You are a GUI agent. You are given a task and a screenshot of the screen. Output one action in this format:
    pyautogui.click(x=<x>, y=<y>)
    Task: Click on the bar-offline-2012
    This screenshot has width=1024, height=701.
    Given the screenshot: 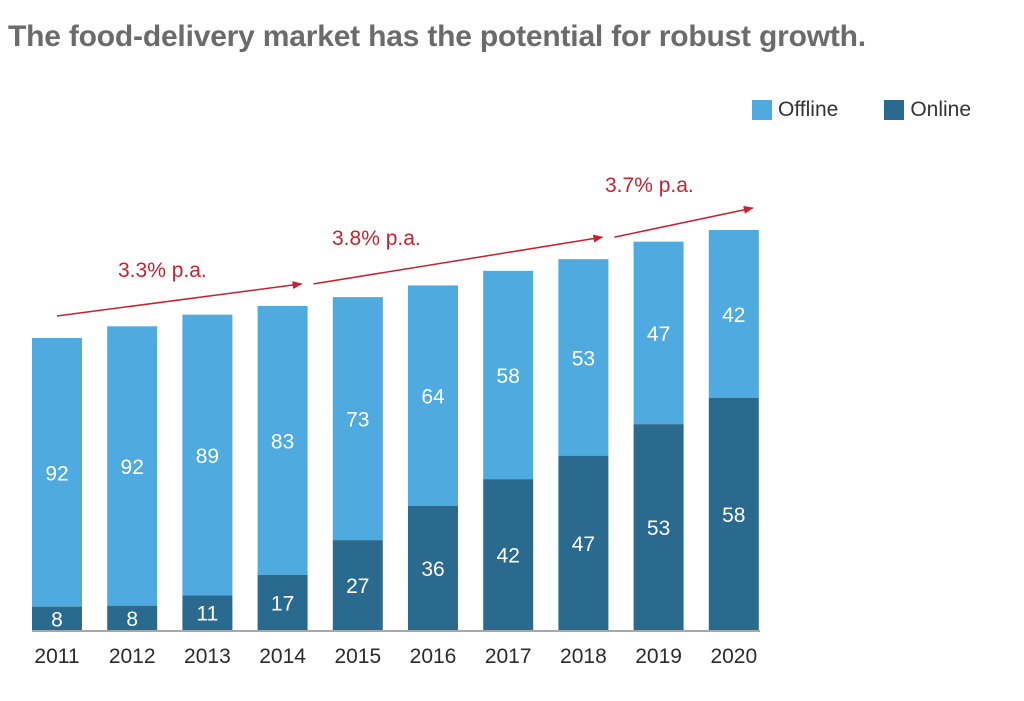 What is the action you would take?
    pyautogui.click(x=132, y=466)
    